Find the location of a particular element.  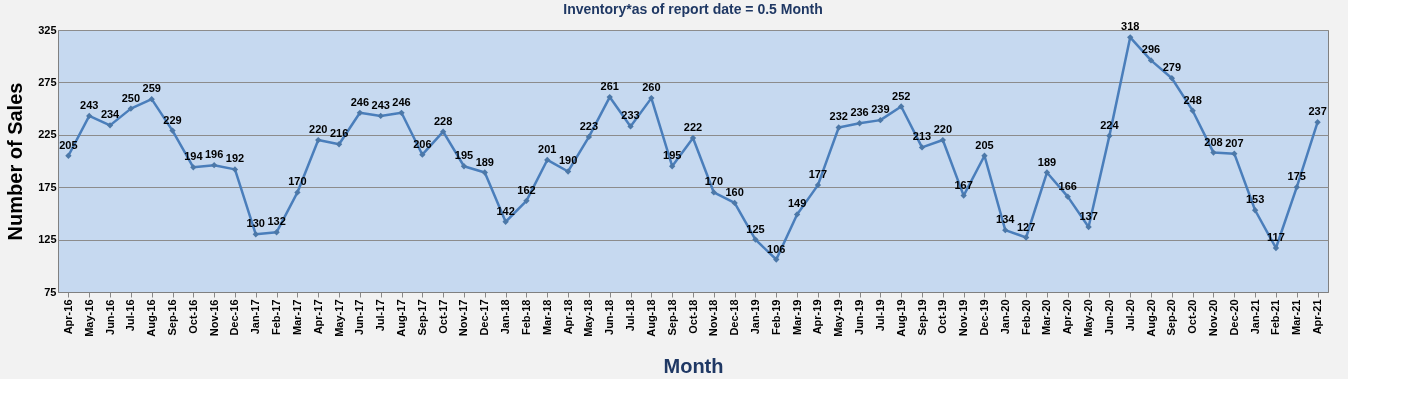

x-tick-label: Mar-21 is located at coordinates (1296, 317).